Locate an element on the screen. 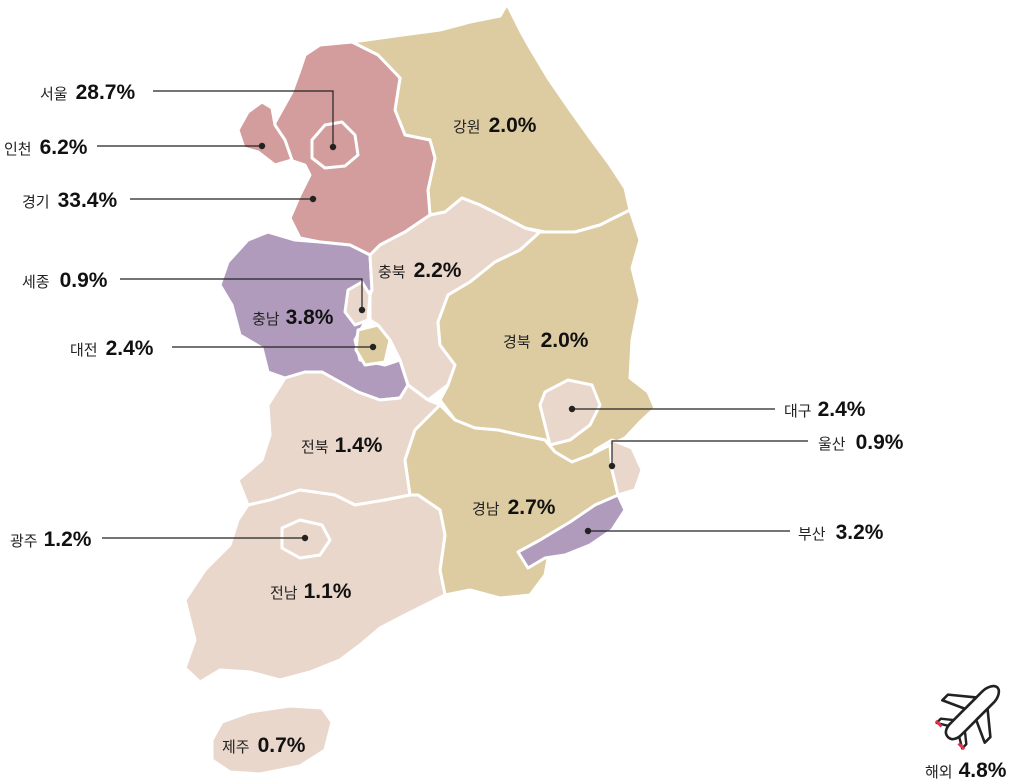 The image size is (1017, 781). svg-text:강원2.0%: 강원 2.0% is located at coordinates (495, 125).